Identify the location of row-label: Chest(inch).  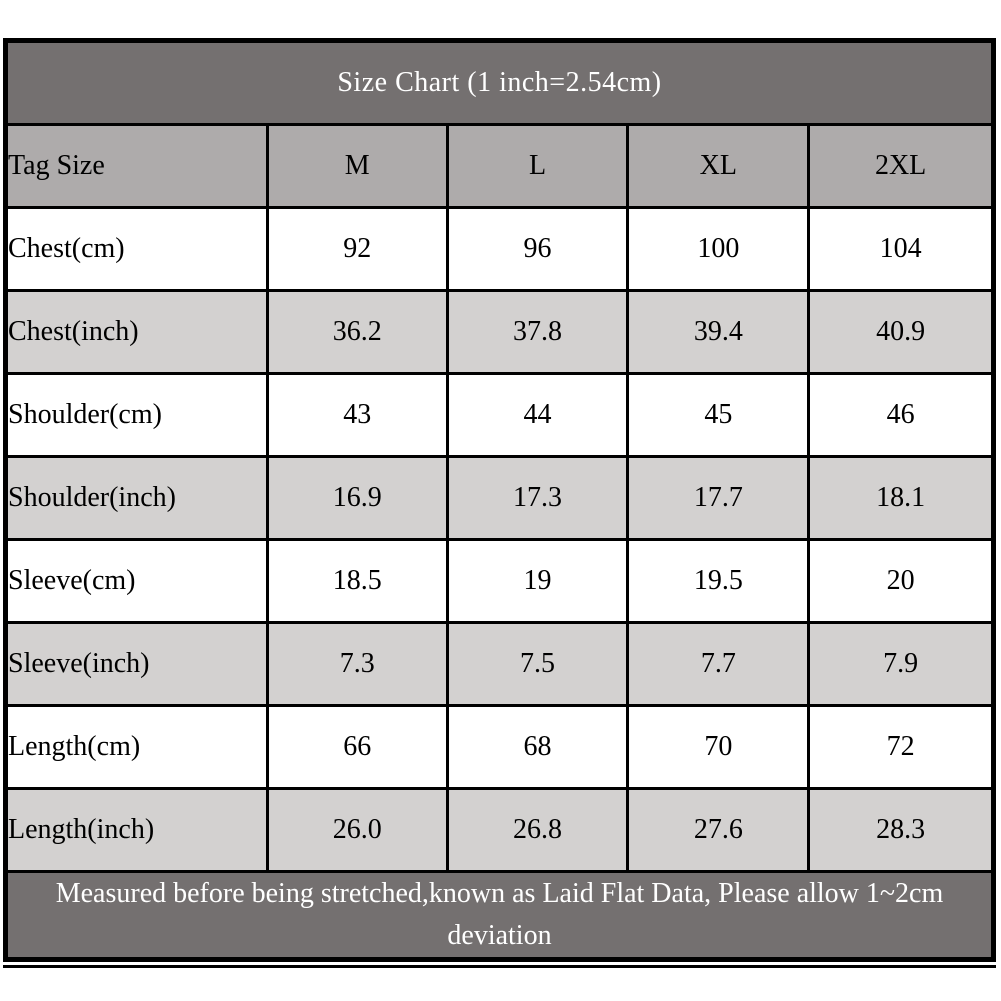
(136, 332).